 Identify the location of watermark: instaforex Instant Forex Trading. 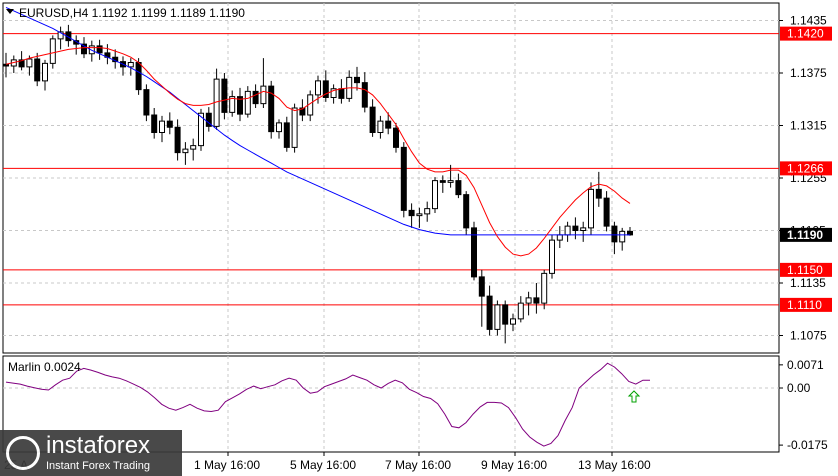
(91, 453).